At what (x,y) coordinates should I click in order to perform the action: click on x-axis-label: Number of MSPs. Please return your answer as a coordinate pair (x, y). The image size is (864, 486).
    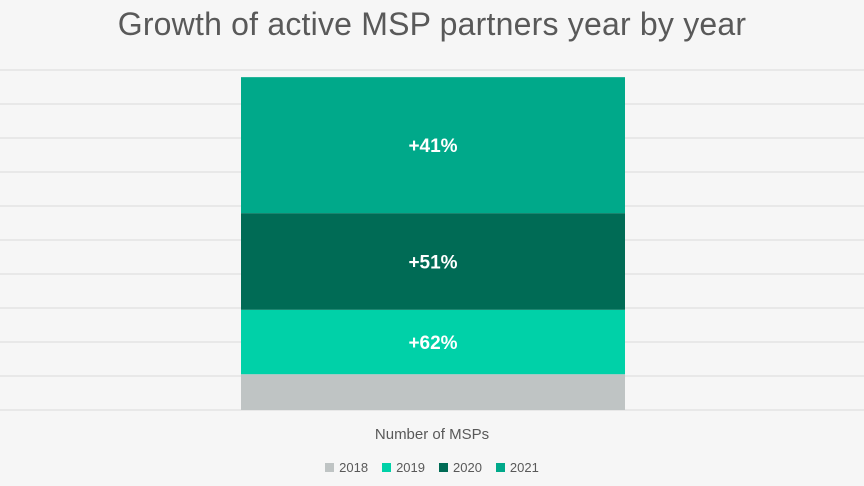
    Looking at the image, I should click on (432, 434).